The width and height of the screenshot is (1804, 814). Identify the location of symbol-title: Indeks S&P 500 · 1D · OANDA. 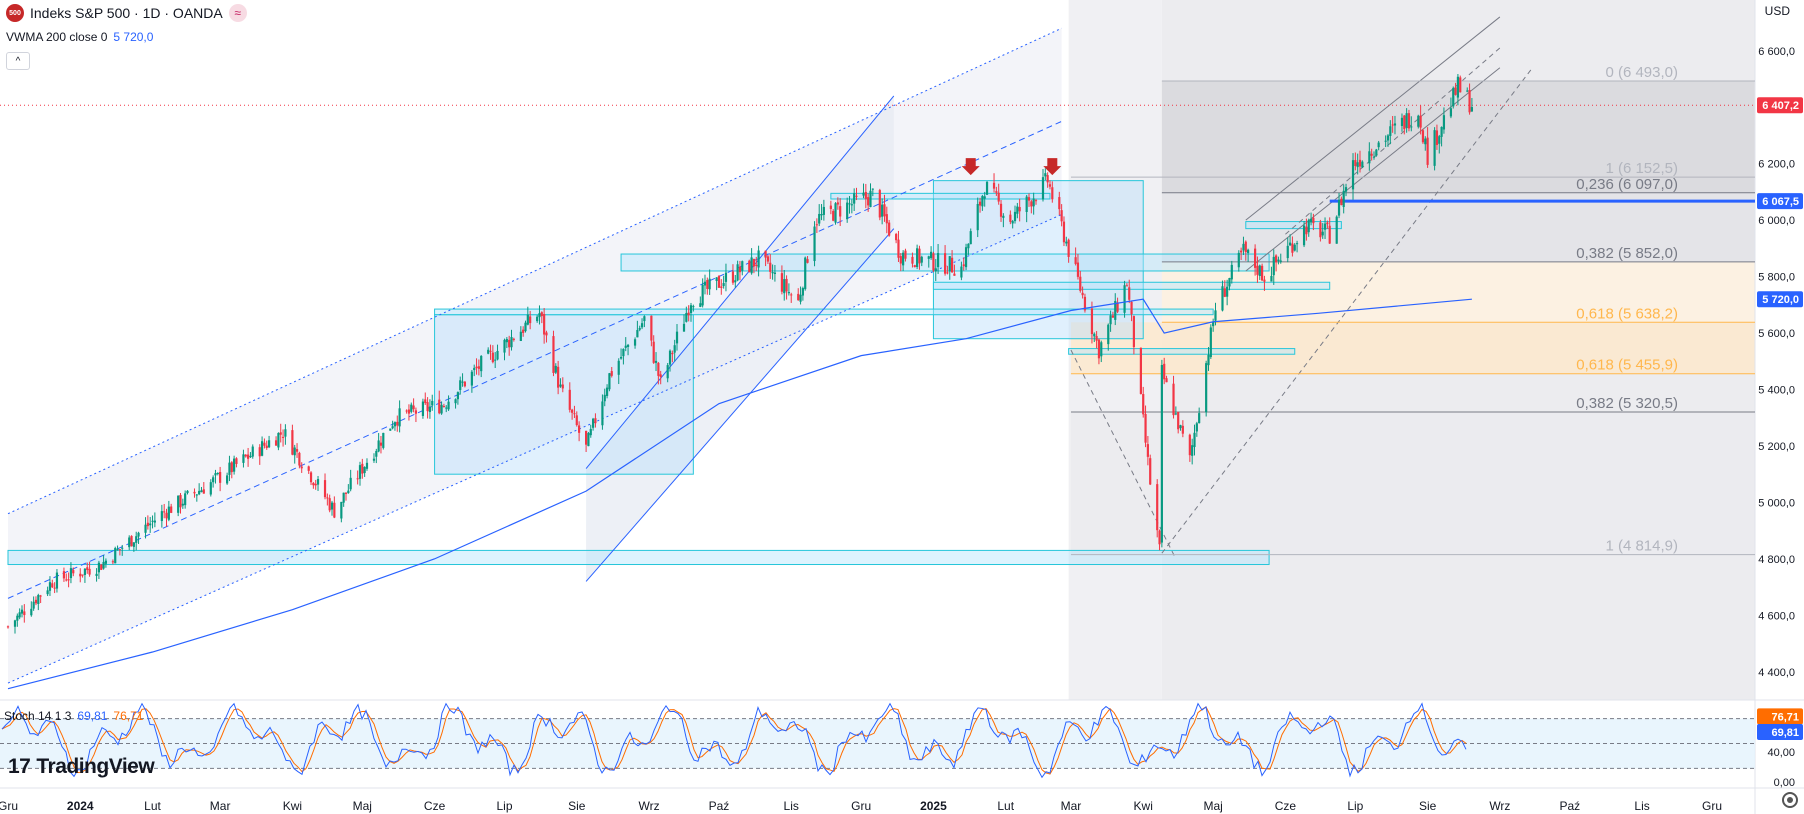
(126, 13).